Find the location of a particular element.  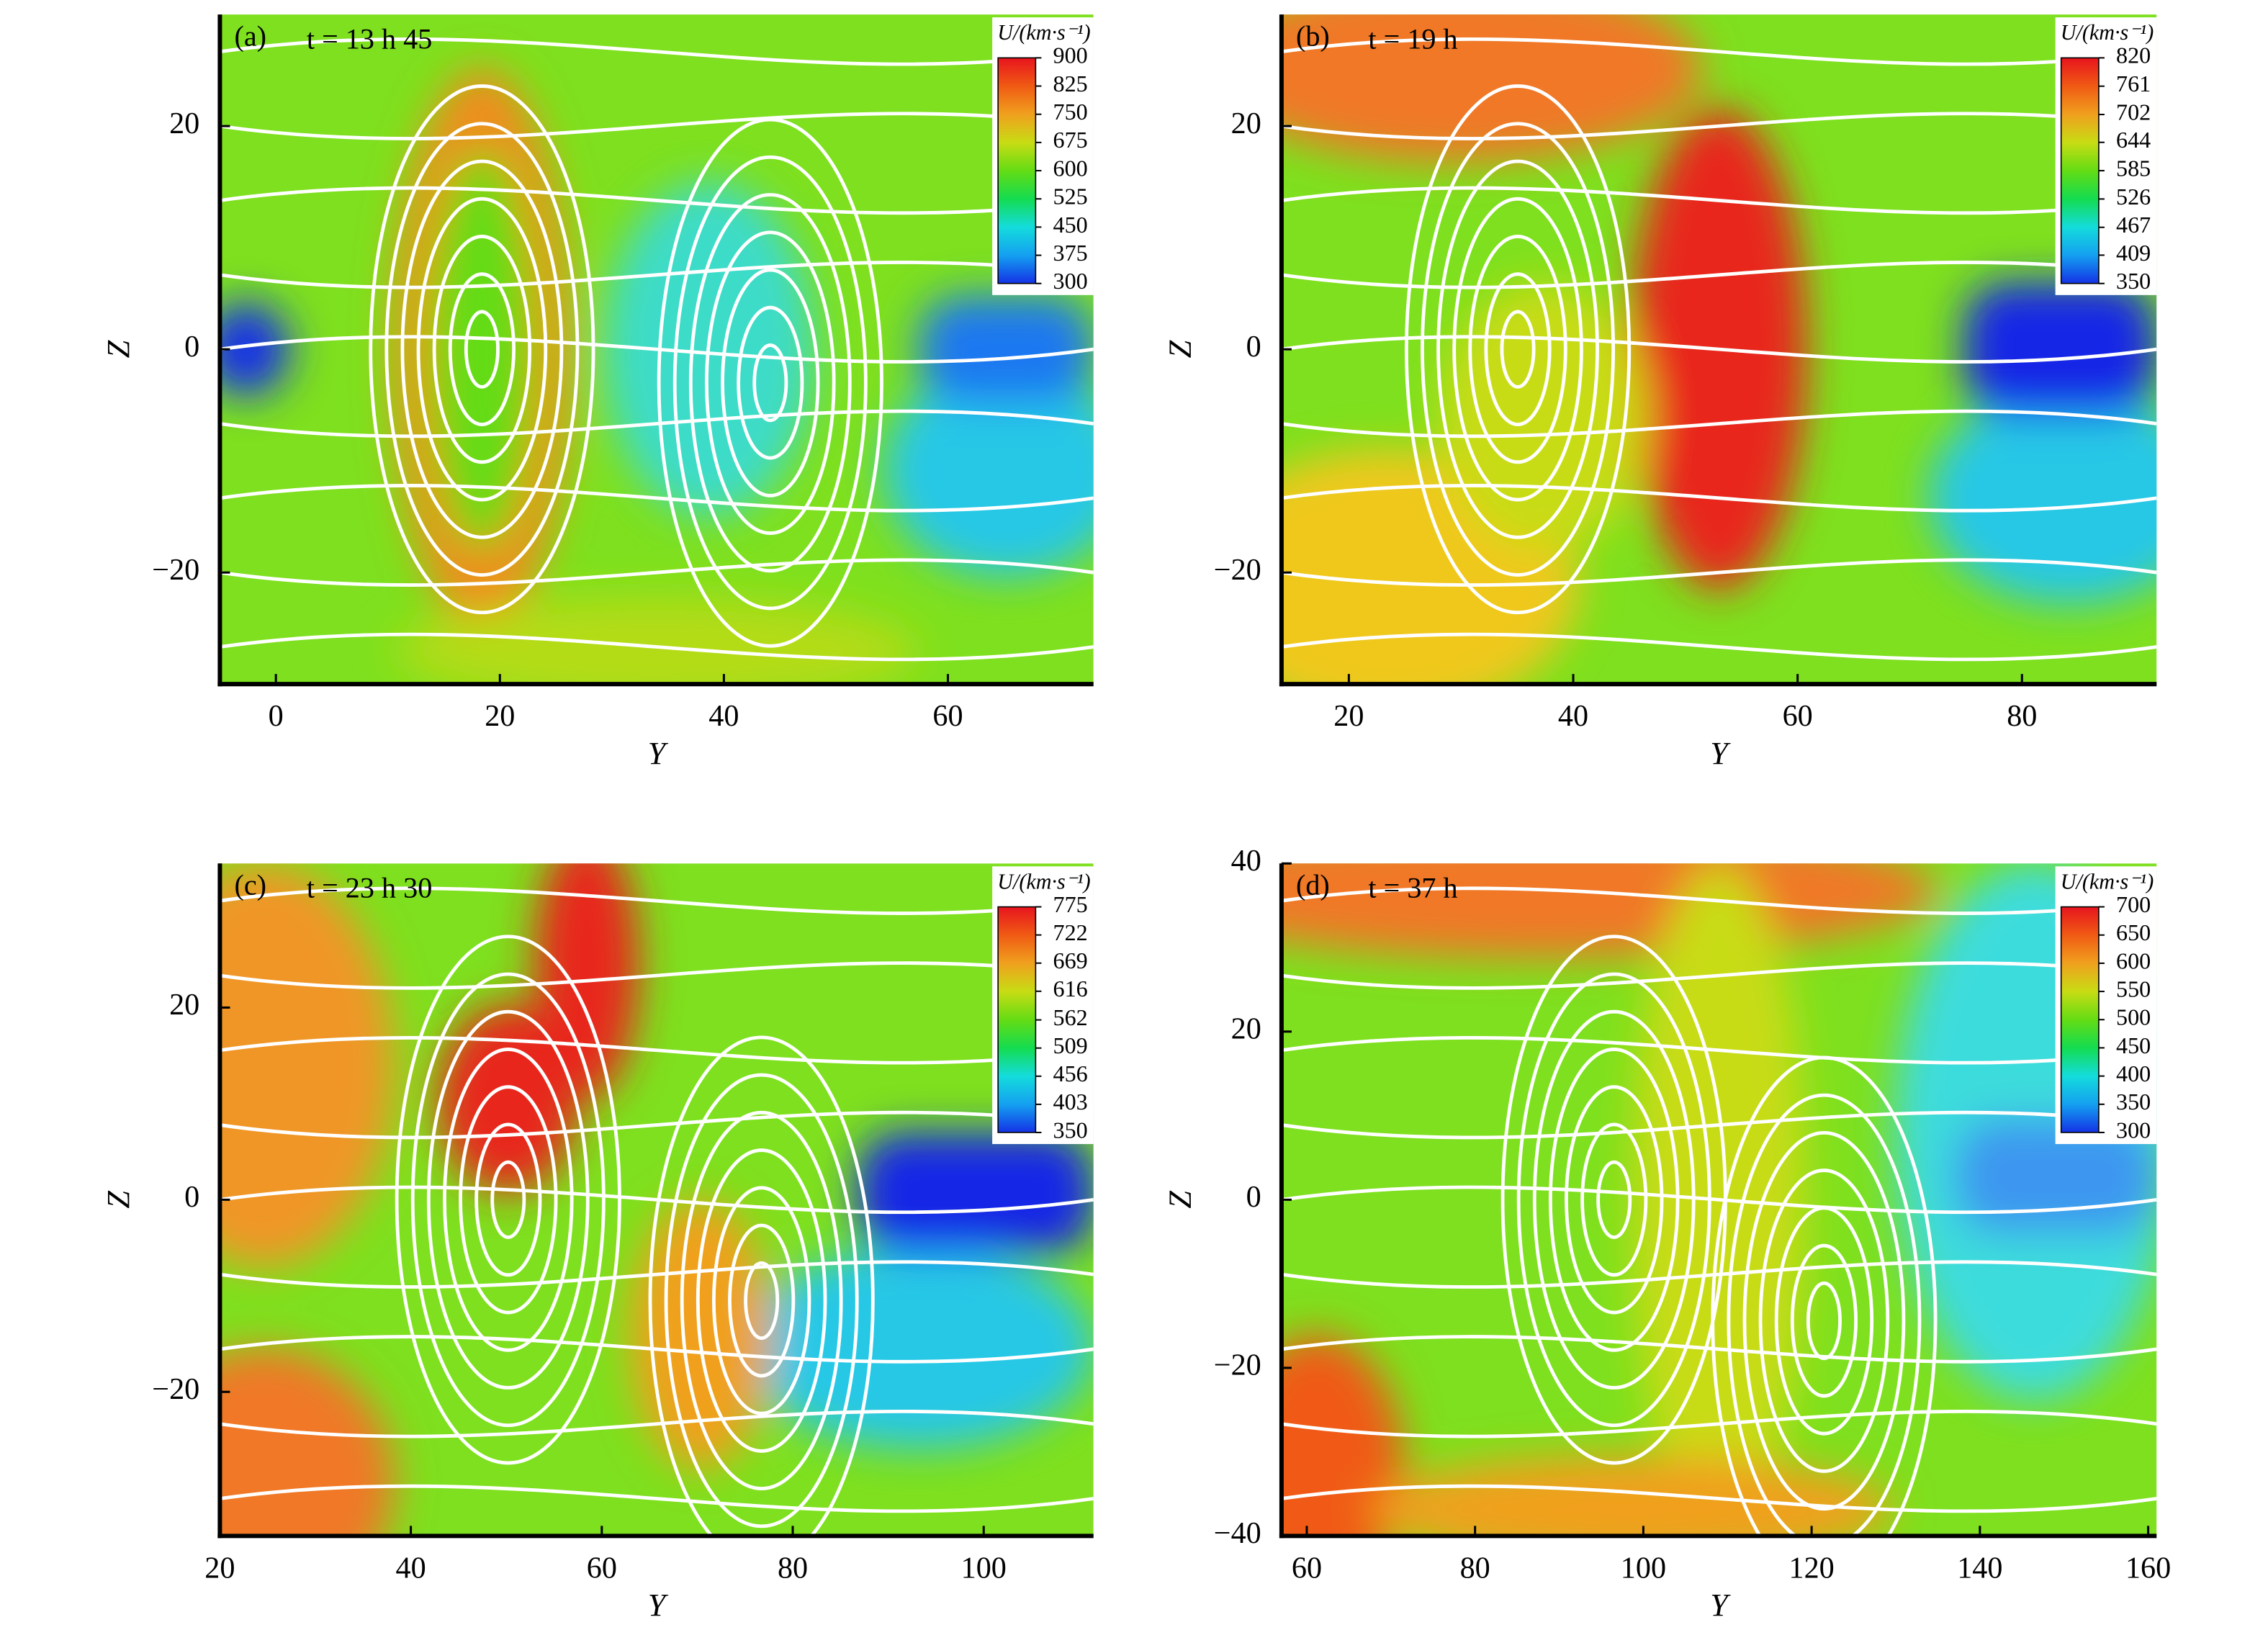

colorbar-tick-label: 375 is located at coordinates (1070, 253).